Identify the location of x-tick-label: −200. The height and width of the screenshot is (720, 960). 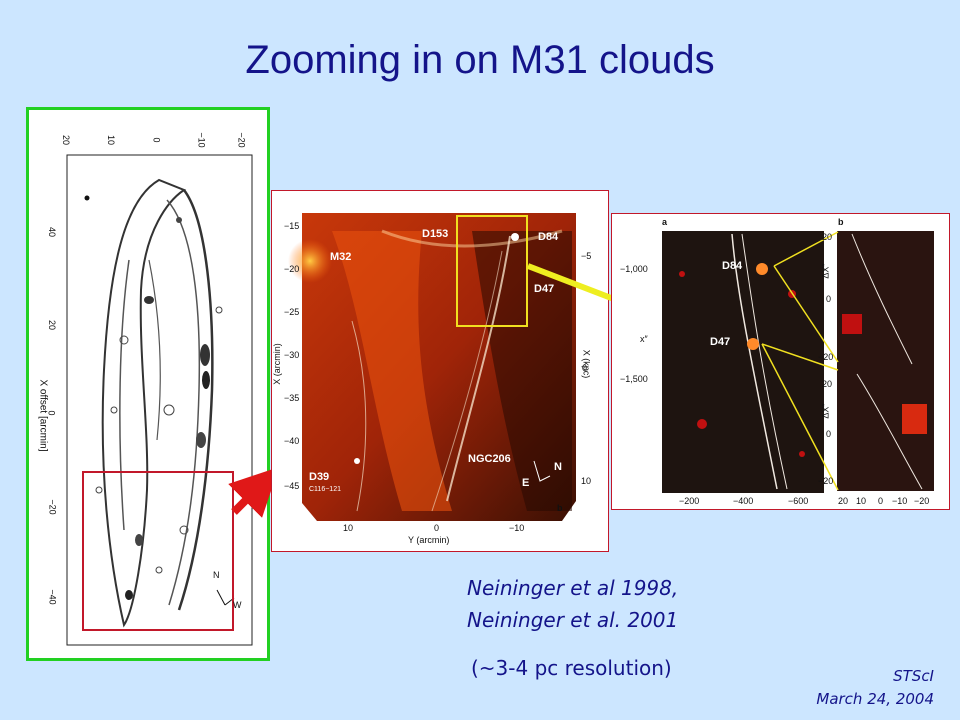
(689, 501).